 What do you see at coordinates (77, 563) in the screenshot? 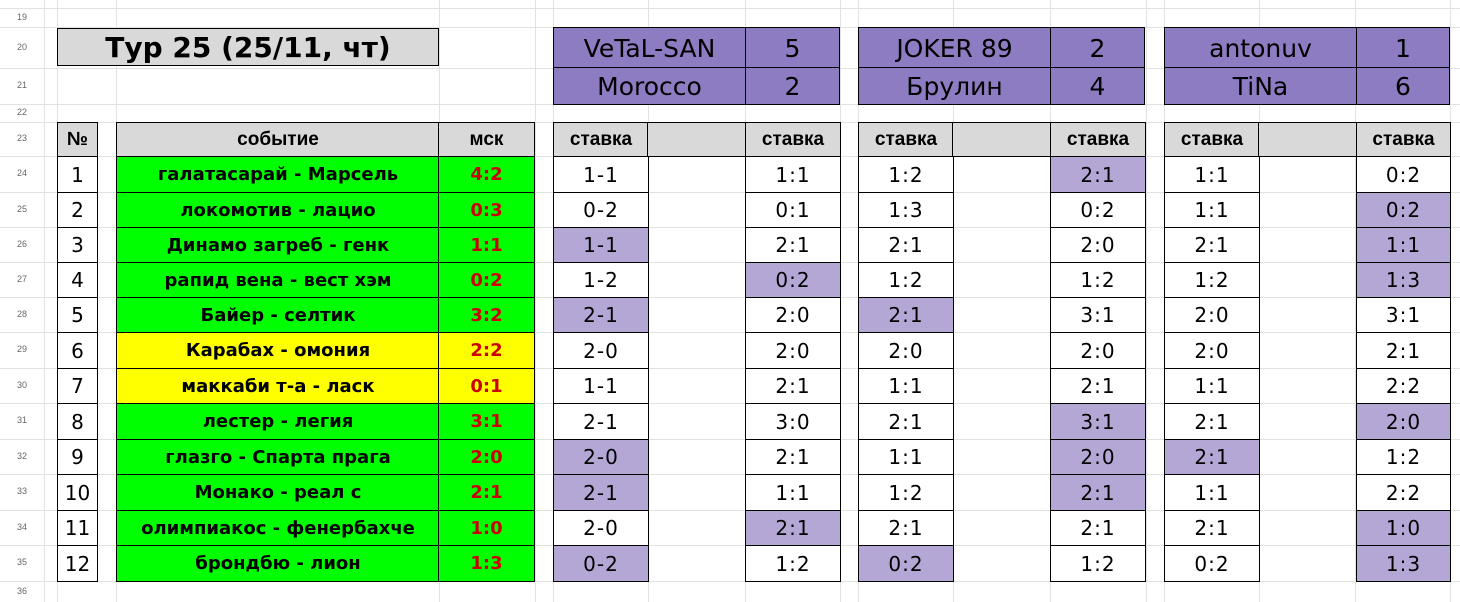
I see `event-number: 12` at bounding box center [77, 563].